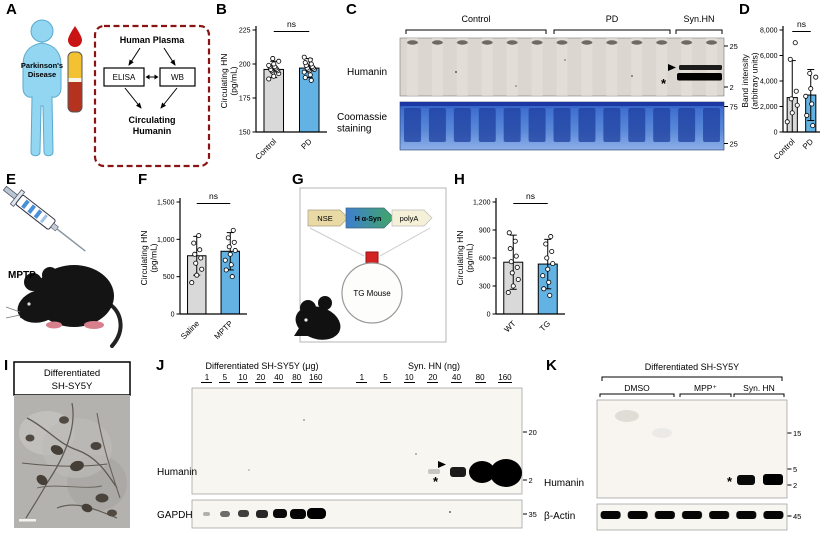 The image size is (825, 539). What do you see at coordinates (797, 516) in the screenshot?
I see `mw-marker: 45` at bounding box center [797, 516].